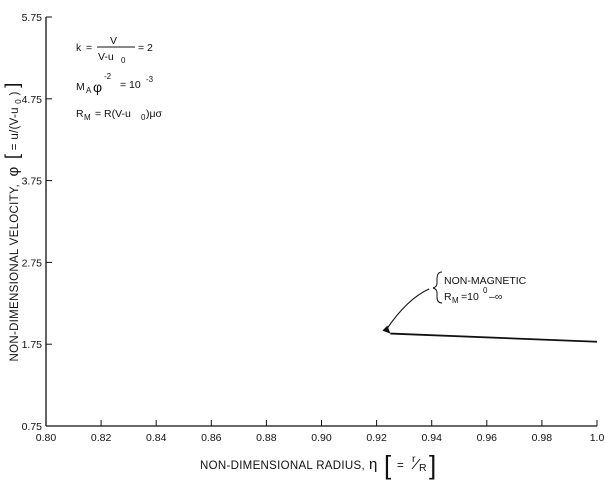 This screenshot has height=485, width=605. I want to click on x-tick-label: 1.0, so click(597, 438).